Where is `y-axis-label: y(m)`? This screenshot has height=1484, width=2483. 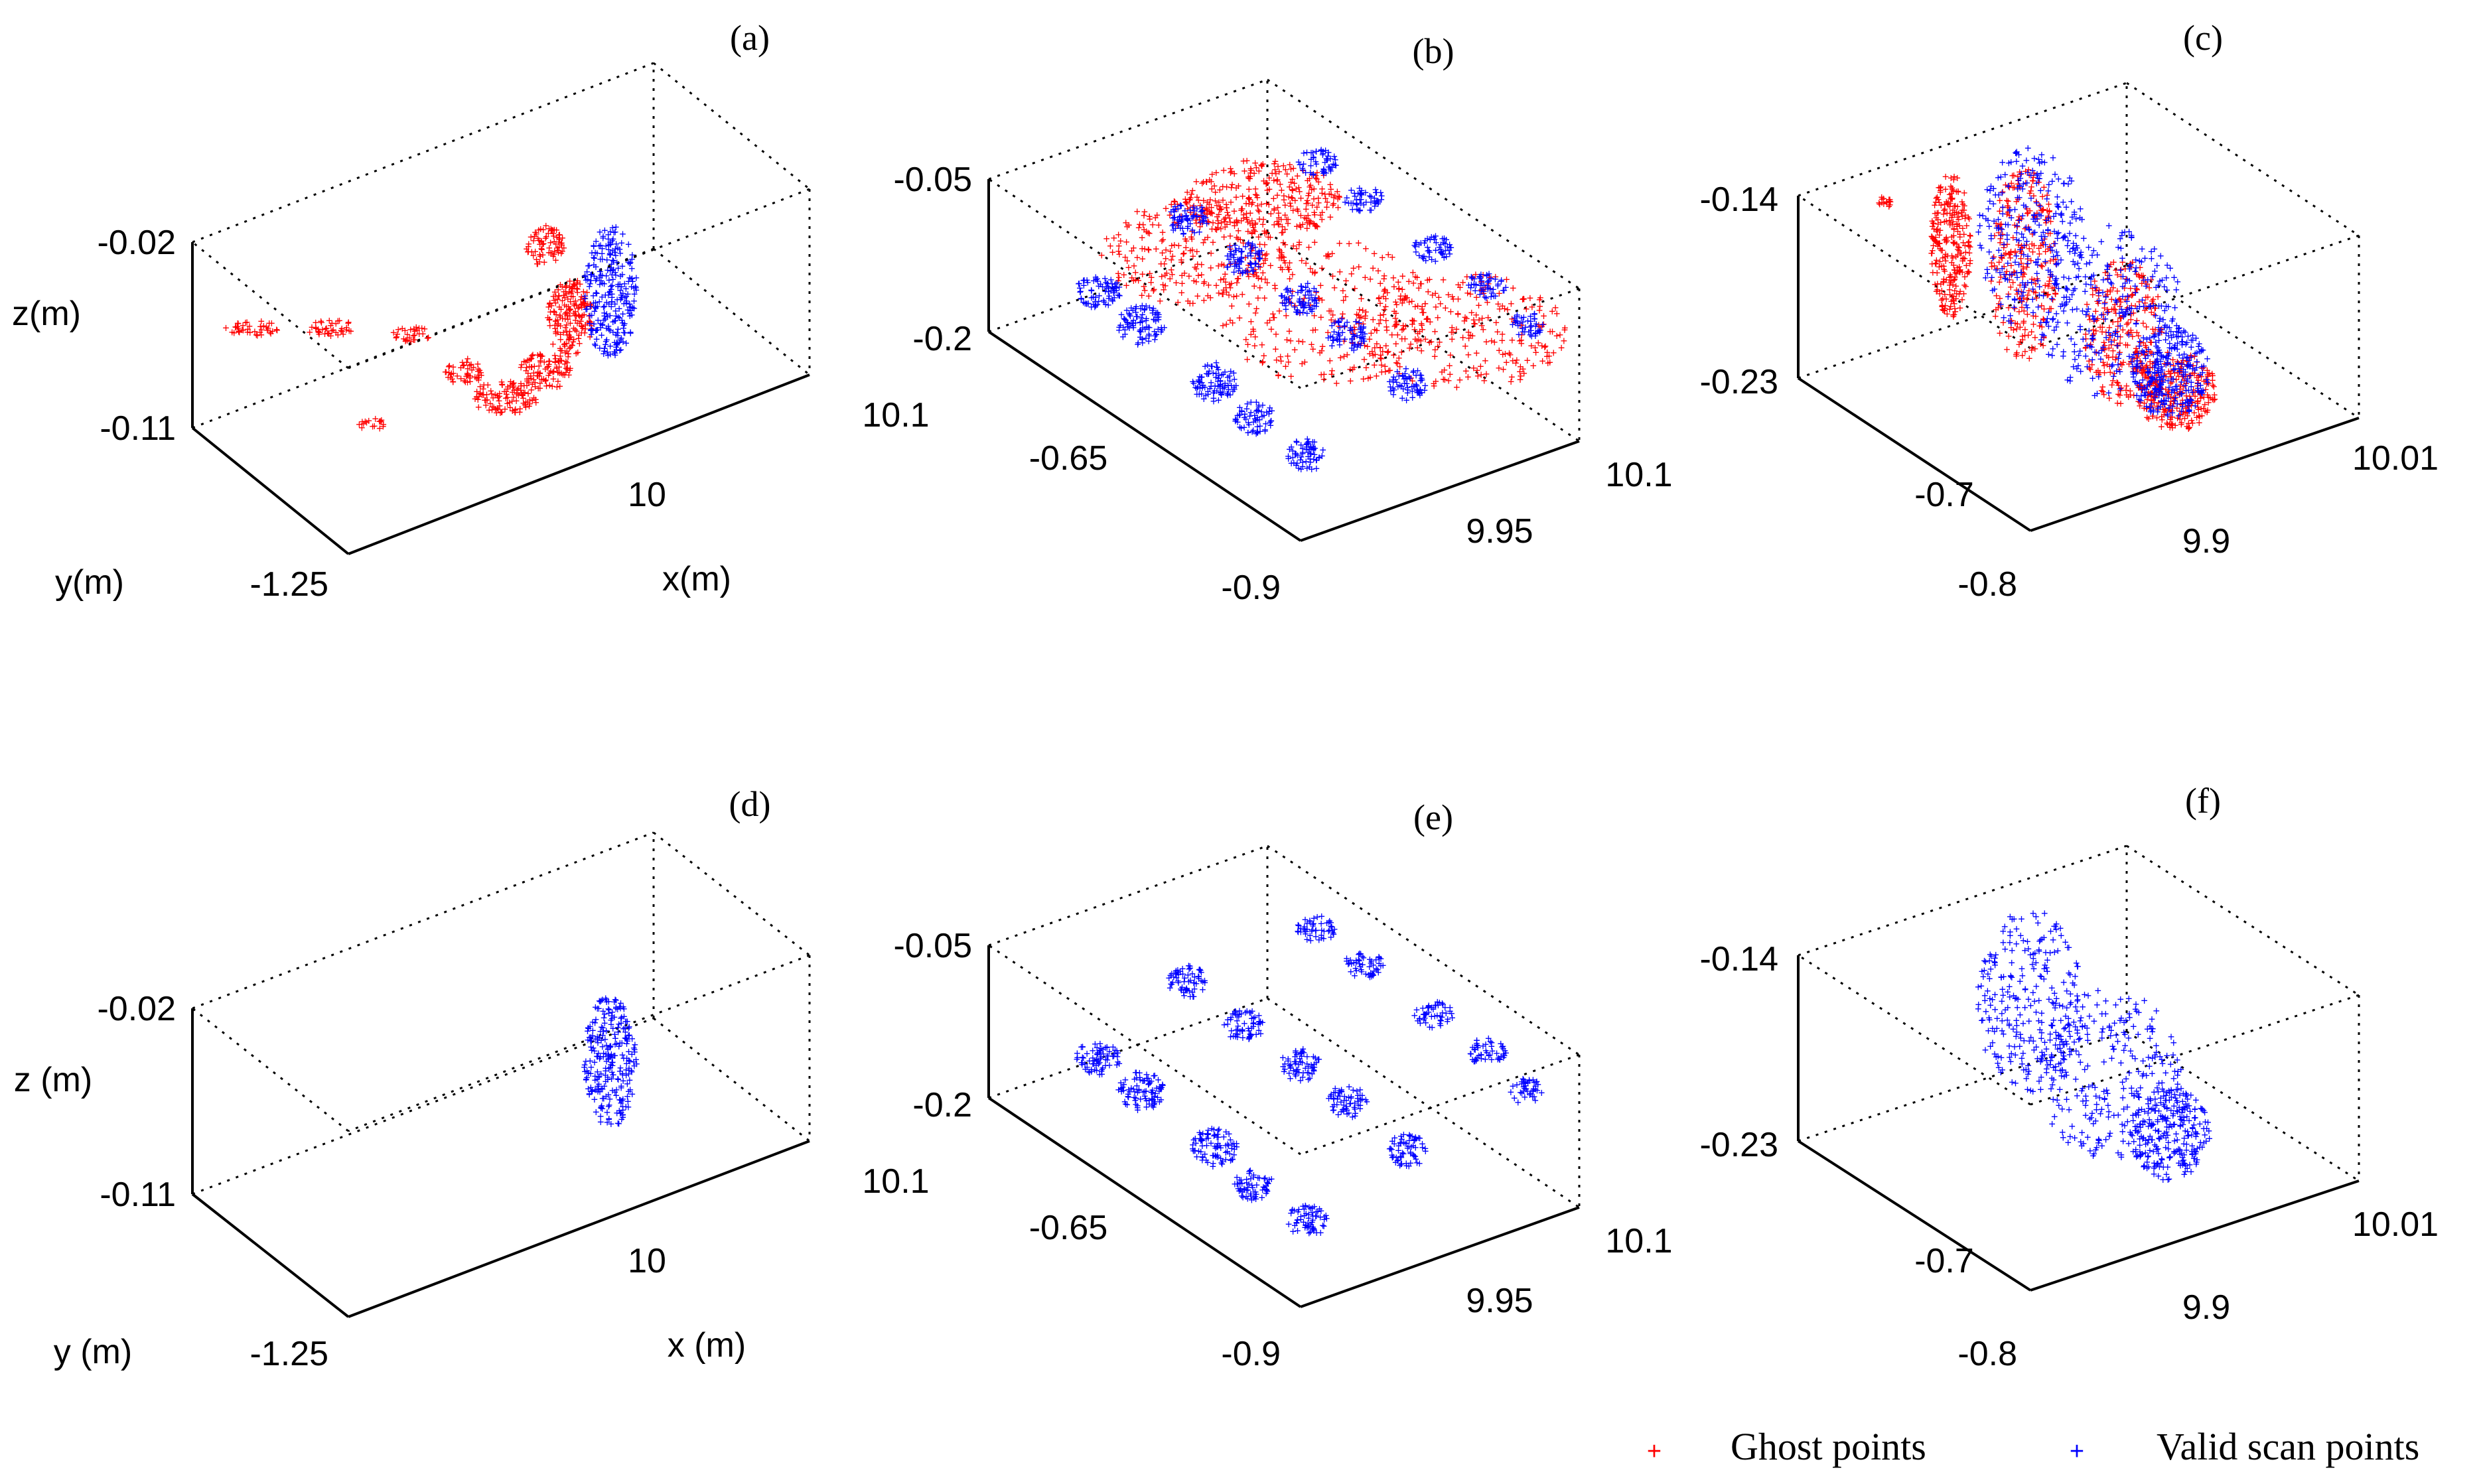 y-axis-label: y(m) is located at coordinates (89, 582).